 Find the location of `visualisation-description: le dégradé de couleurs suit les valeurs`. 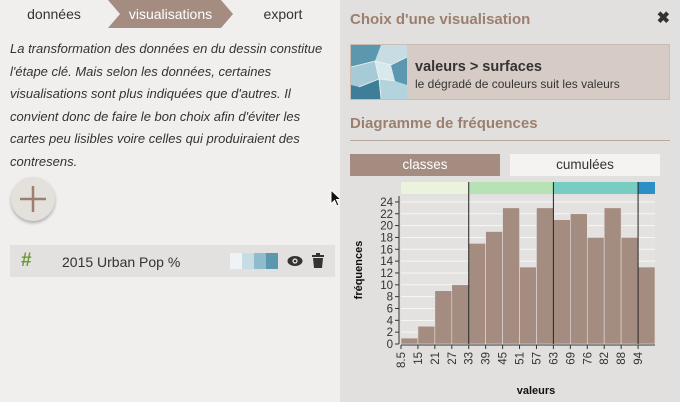

visualisation-description: le dégradé de couleurs suit les valeurs is located at coordinates (517, 84).